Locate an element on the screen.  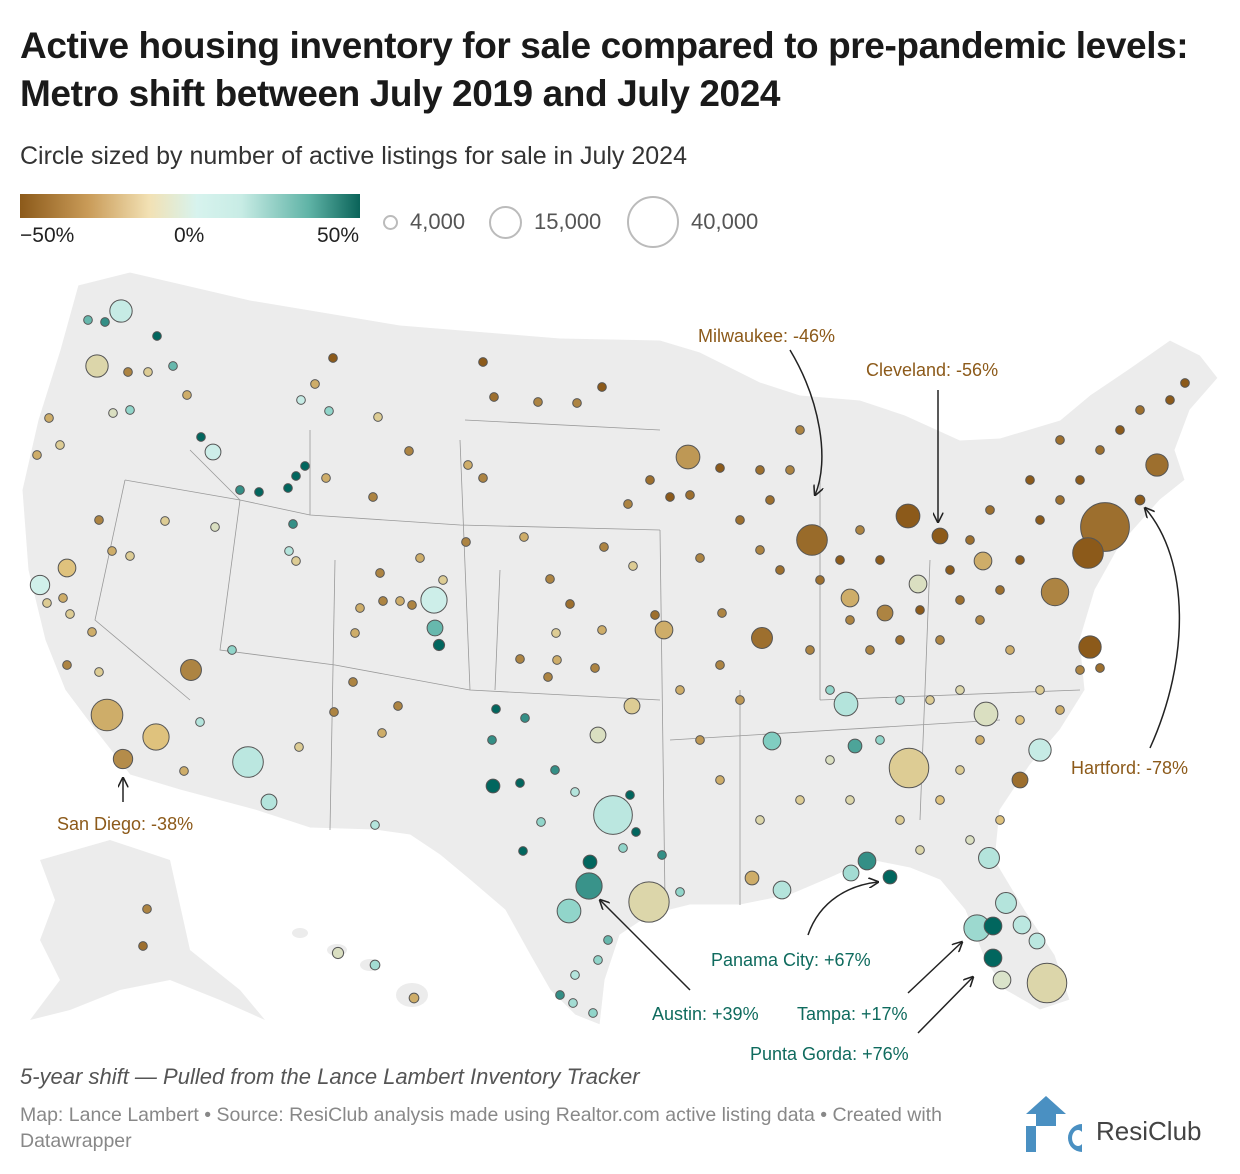
annotation-punta-gorda: Punta Gorda: +76% is located at coordinates (829, 1052).